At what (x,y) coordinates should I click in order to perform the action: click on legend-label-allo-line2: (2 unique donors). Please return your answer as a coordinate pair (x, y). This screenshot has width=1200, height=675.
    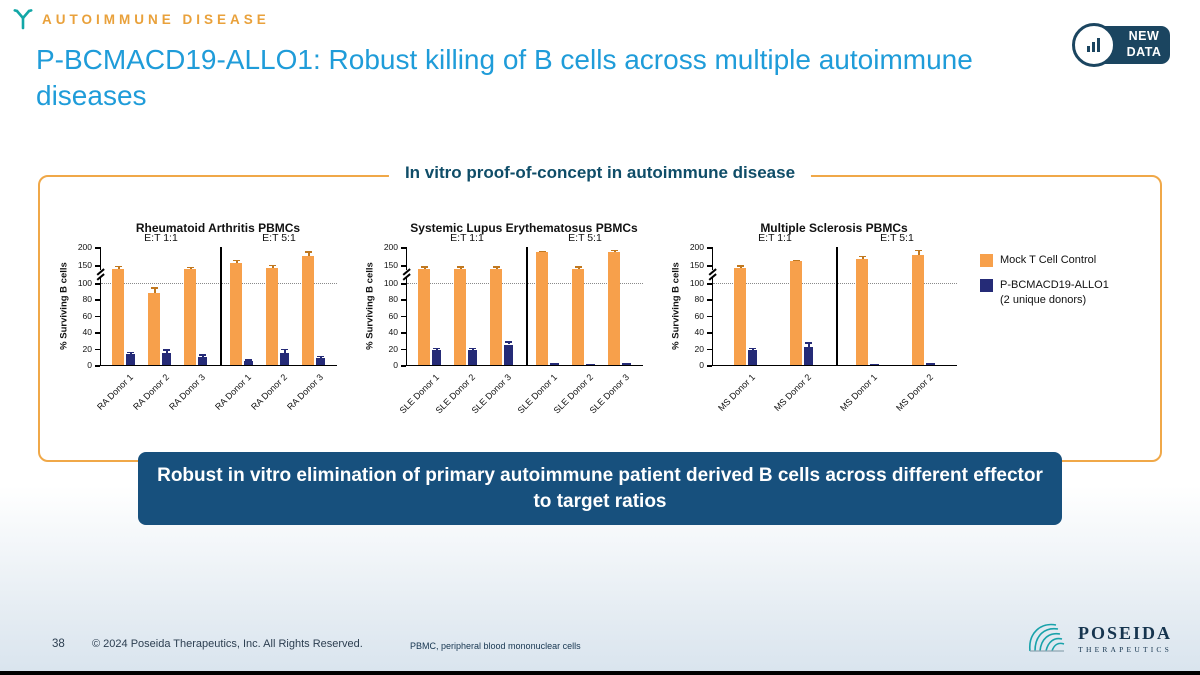
    Looking at the image, I should click on (1043, 299).